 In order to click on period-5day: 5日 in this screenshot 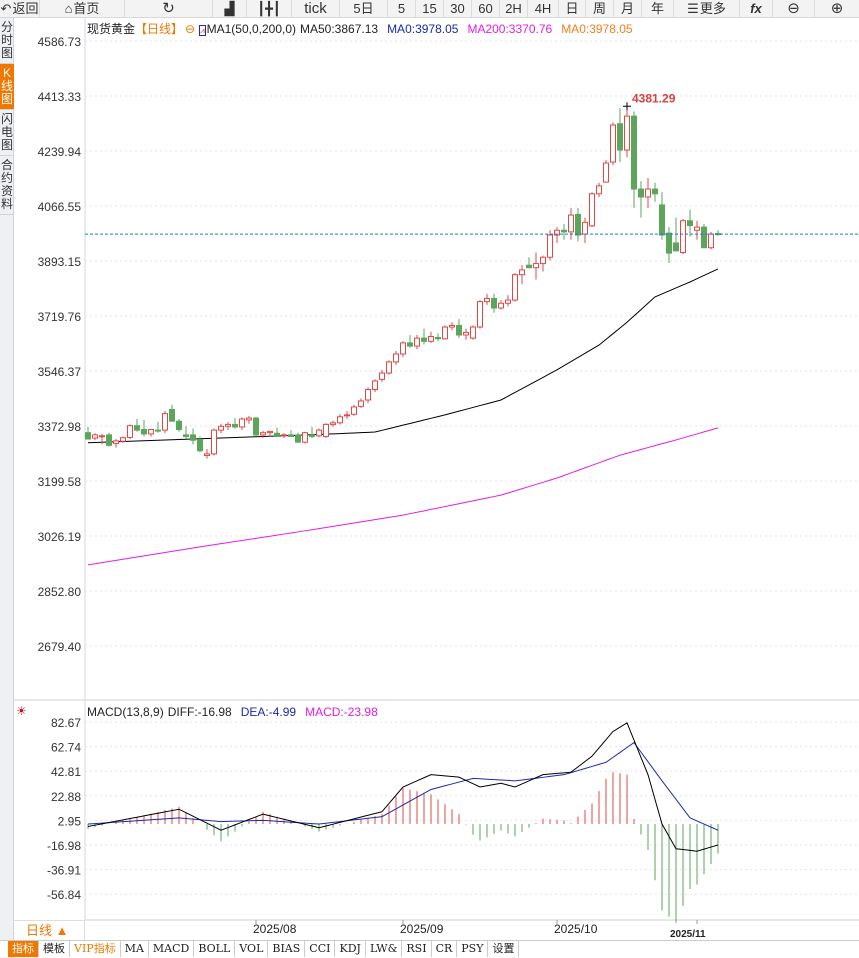, I will do `click(364, 9)`.